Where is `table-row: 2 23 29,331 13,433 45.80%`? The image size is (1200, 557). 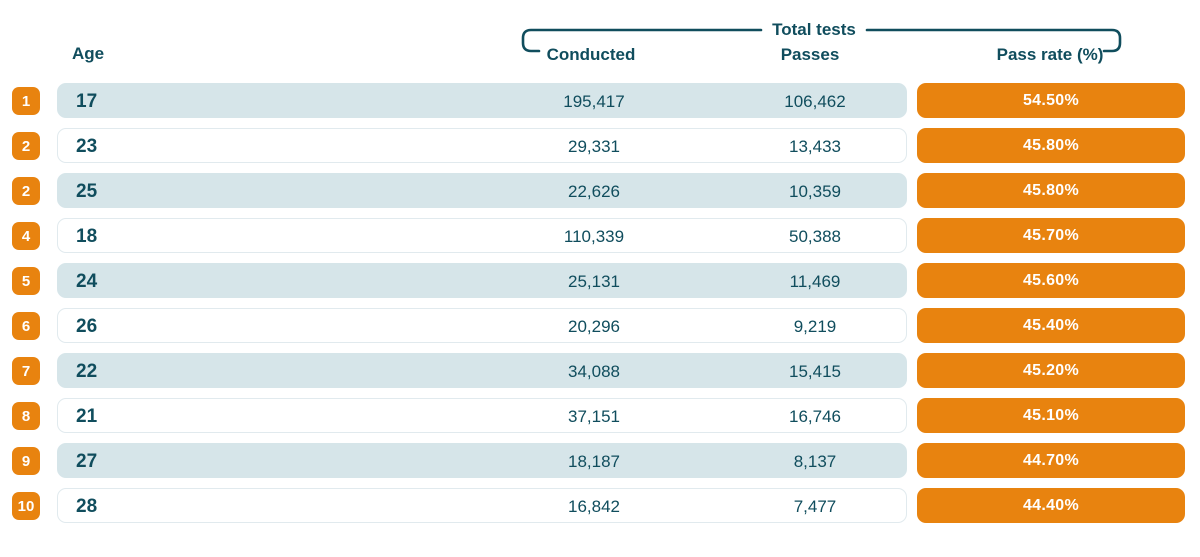 table-row: 2 23 29,331 13,433 45.80% is located at coordinates (600, 145).